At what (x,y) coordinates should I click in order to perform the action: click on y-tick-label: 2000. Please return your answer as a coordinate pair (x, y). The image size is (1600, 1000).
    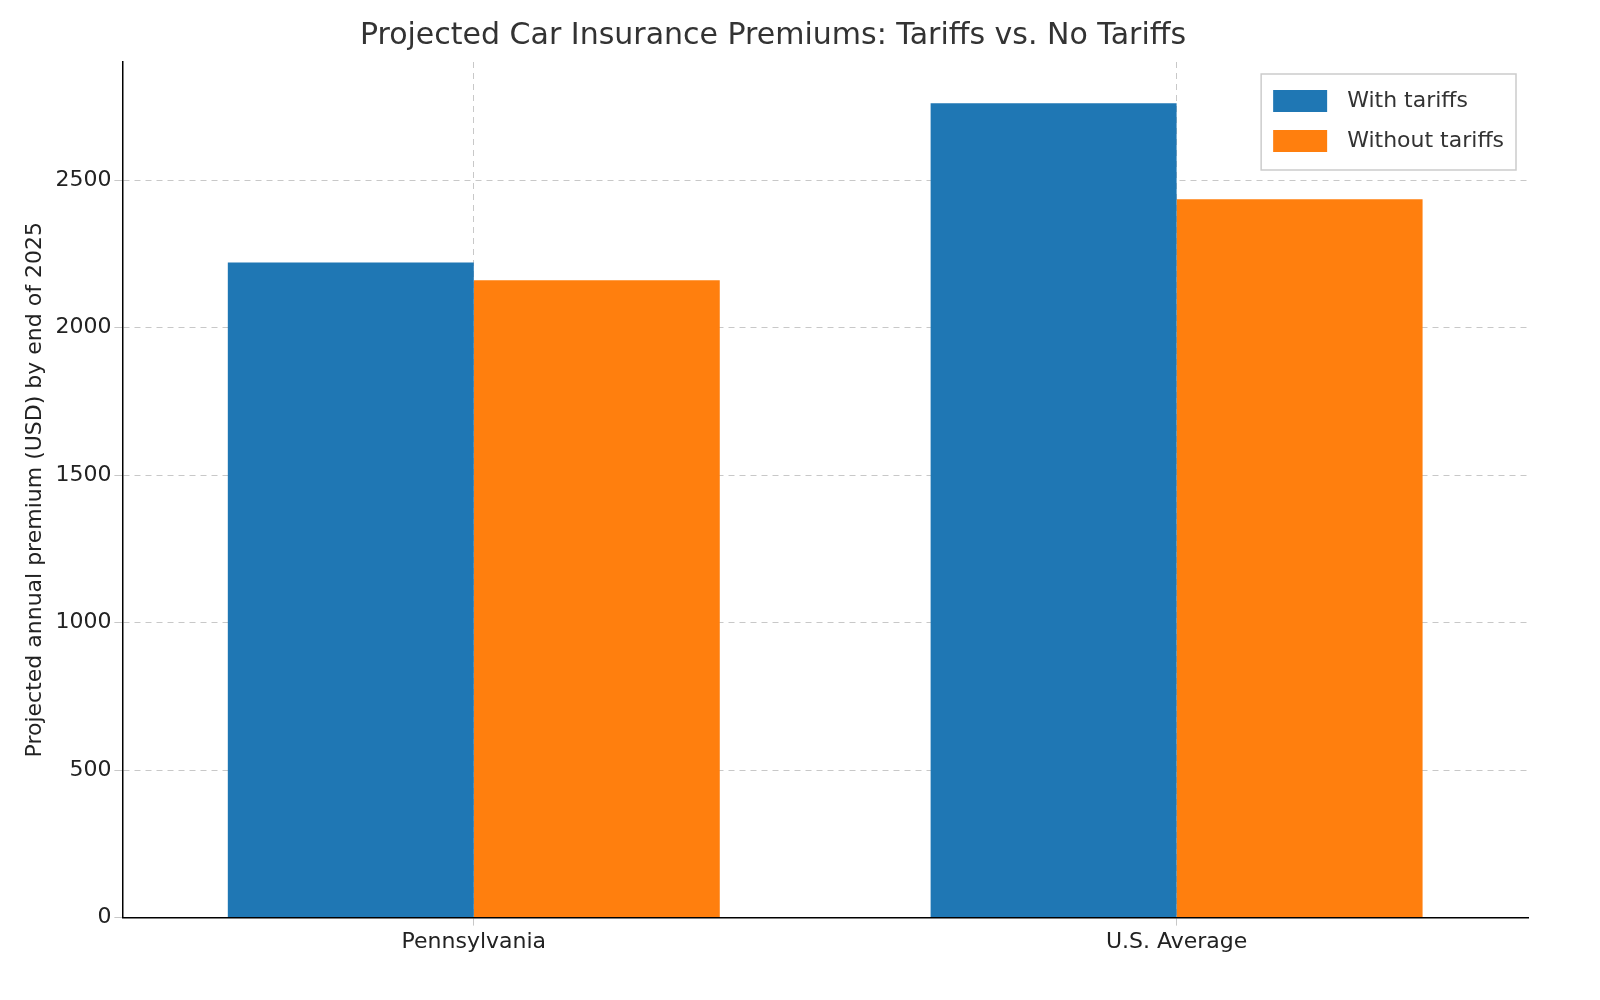
    Looking at the image, I should click on (83, 326).